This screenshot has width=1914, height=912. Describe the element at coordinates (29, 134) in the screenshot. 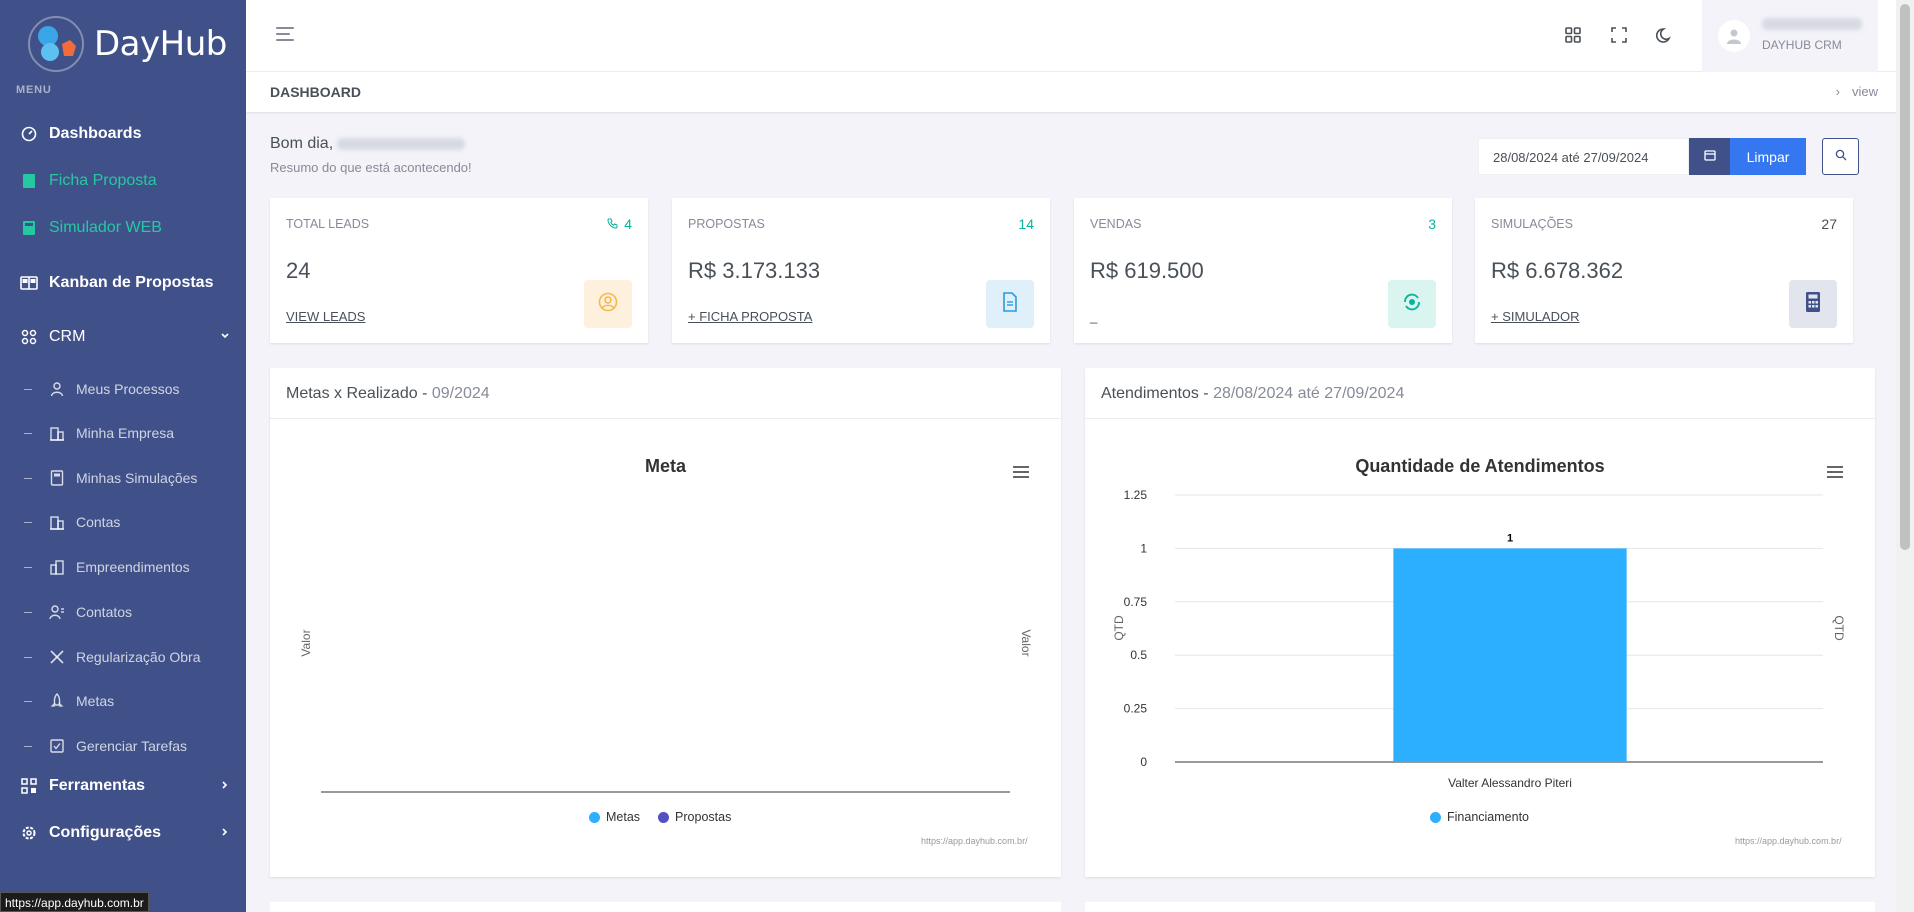

I see `speedometer-icon` at that location.